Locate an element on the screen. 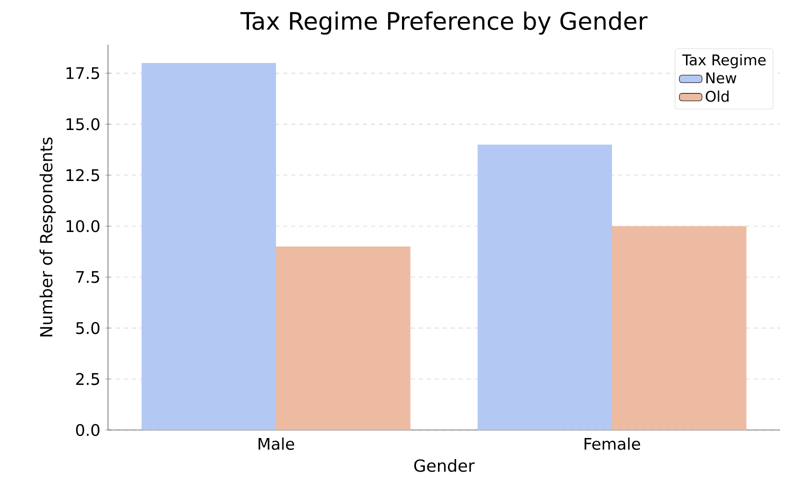 Image resolution: width=786 pixels, height=486 pixels. x-tick-label: Male is located at coordinates (276, 444).